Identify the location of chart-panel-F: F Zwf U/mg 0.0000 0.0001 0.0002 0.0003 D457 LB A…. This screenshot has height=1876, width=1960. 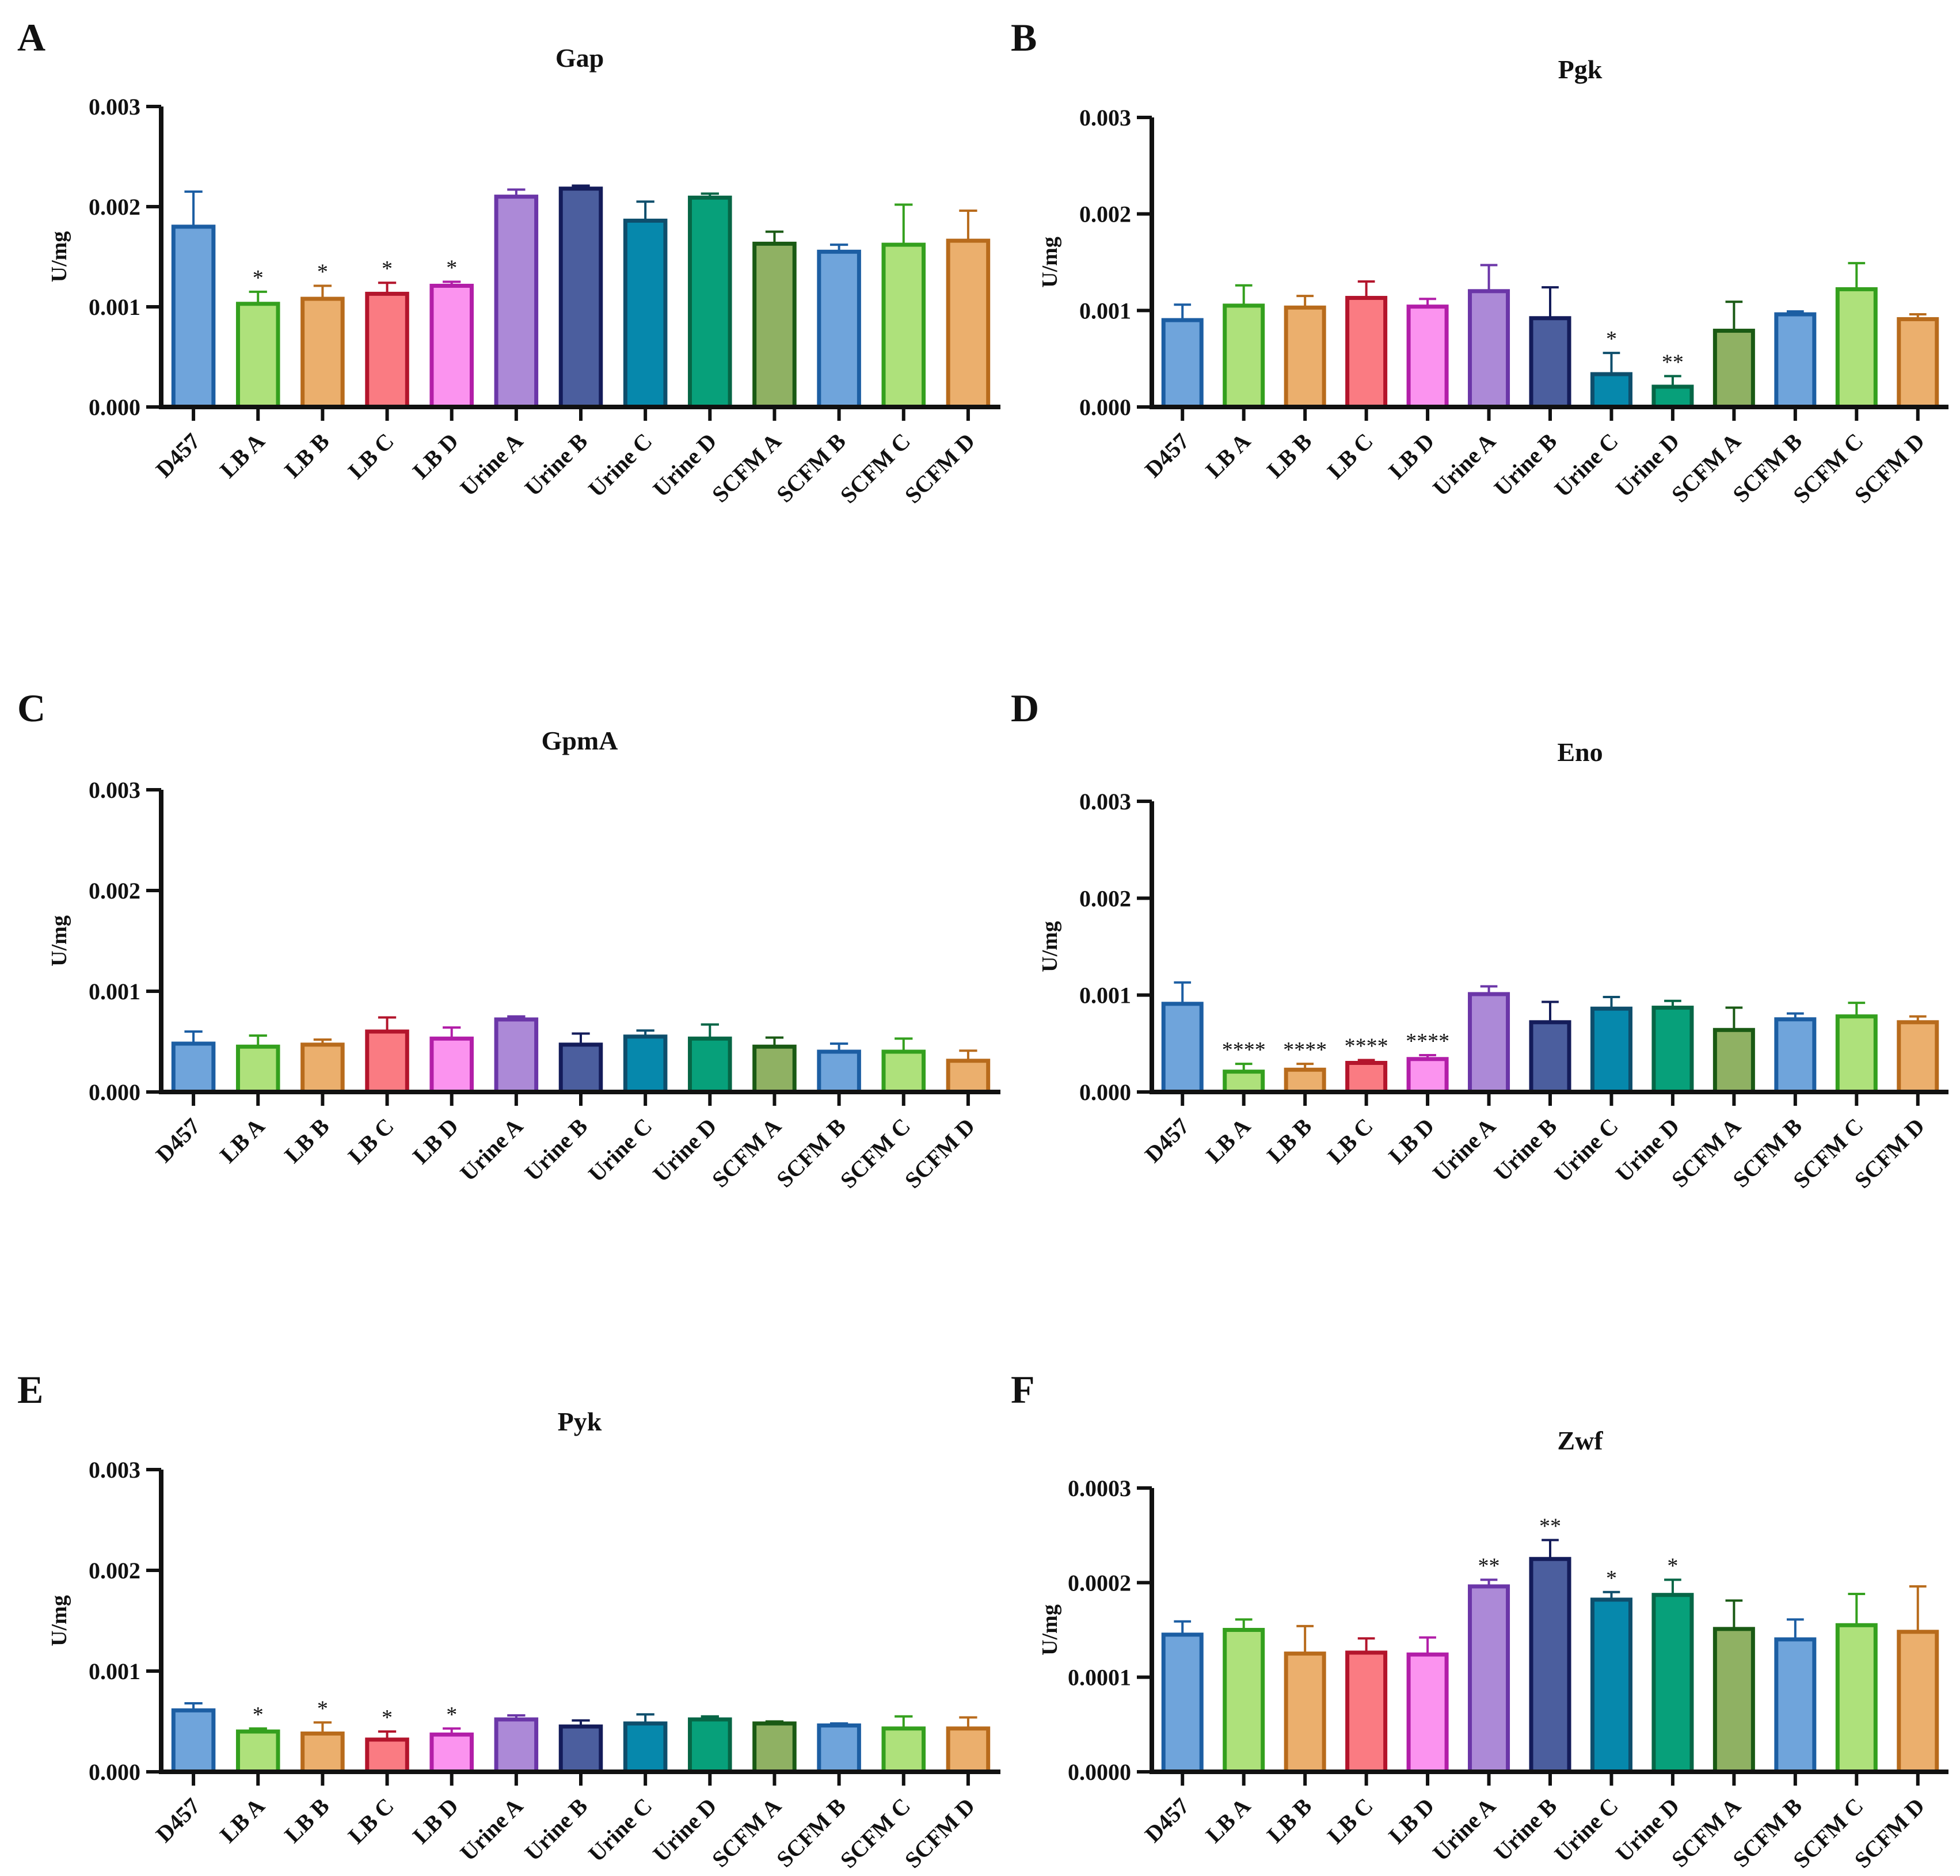
(1479, 1620).